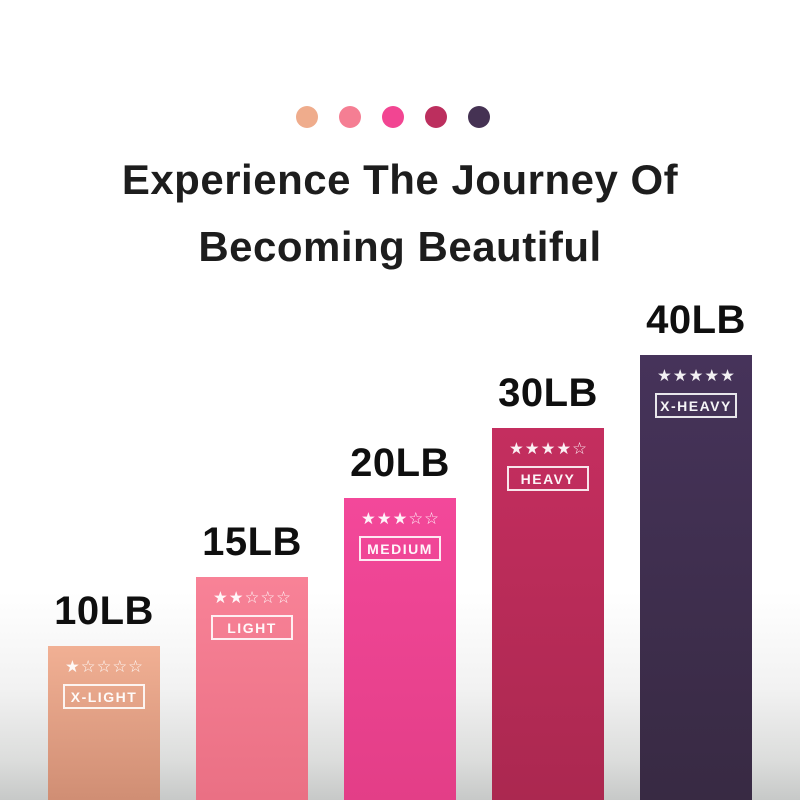  What do you see at coordinates (400, 179) in the screenshot?
I see `title-line-1: Experience The Journey Of` at bounding box center [400, 179].